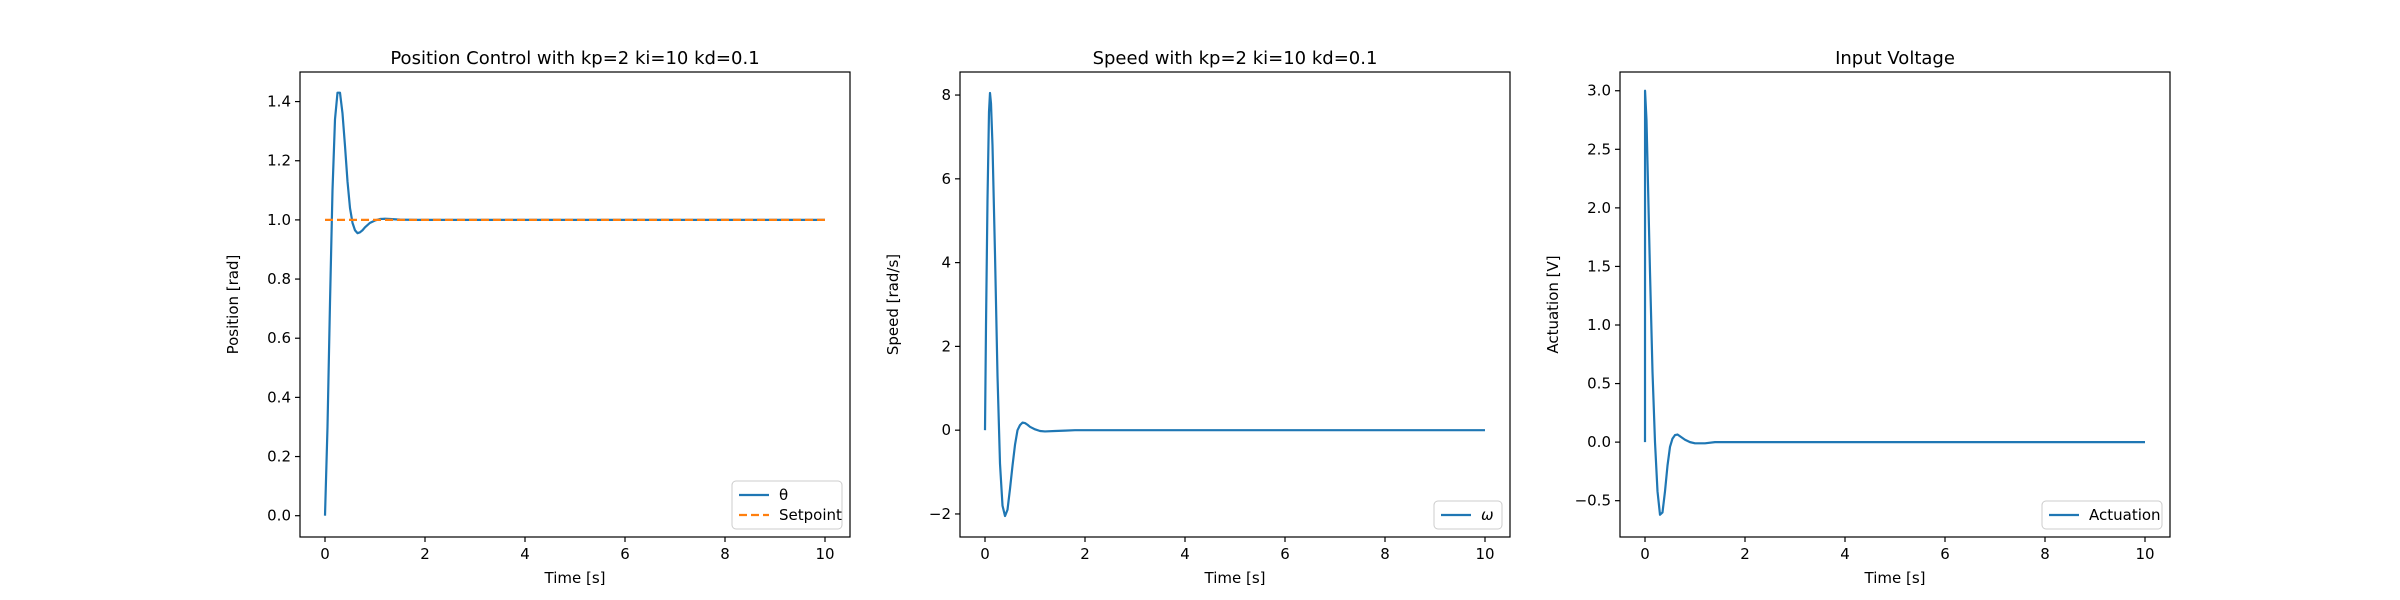 Image resolution: width=2400 pixels, height=600 pixels. What do you see at coordinates (1895, 58) in the screenshot?
I see `chart-title: Input Voltage` at bounding box center [1895, 58].